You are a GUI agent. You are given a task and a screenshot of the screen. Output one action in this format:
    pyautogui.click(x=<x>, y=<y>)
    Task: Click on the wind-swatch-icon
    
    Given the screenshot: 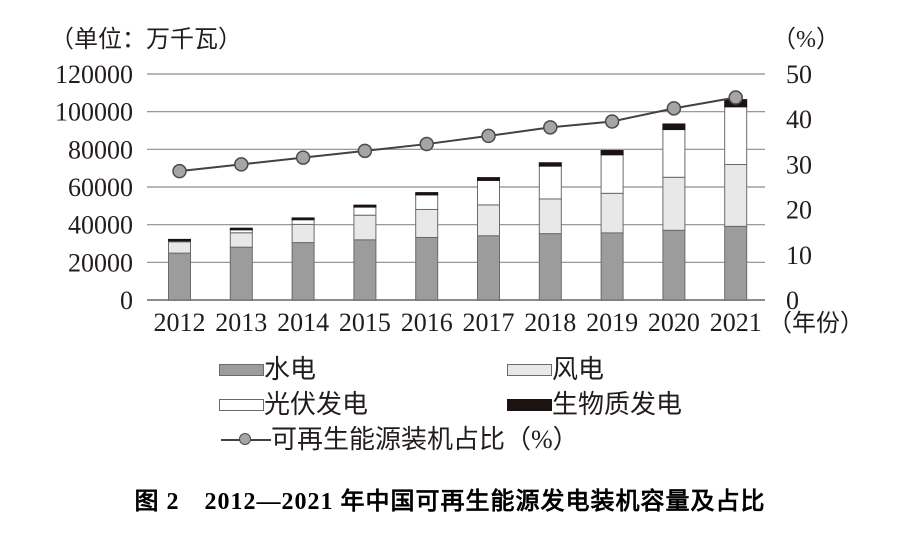 What is the action you would take?
    pyautogui.click(x=529, y=370)
    